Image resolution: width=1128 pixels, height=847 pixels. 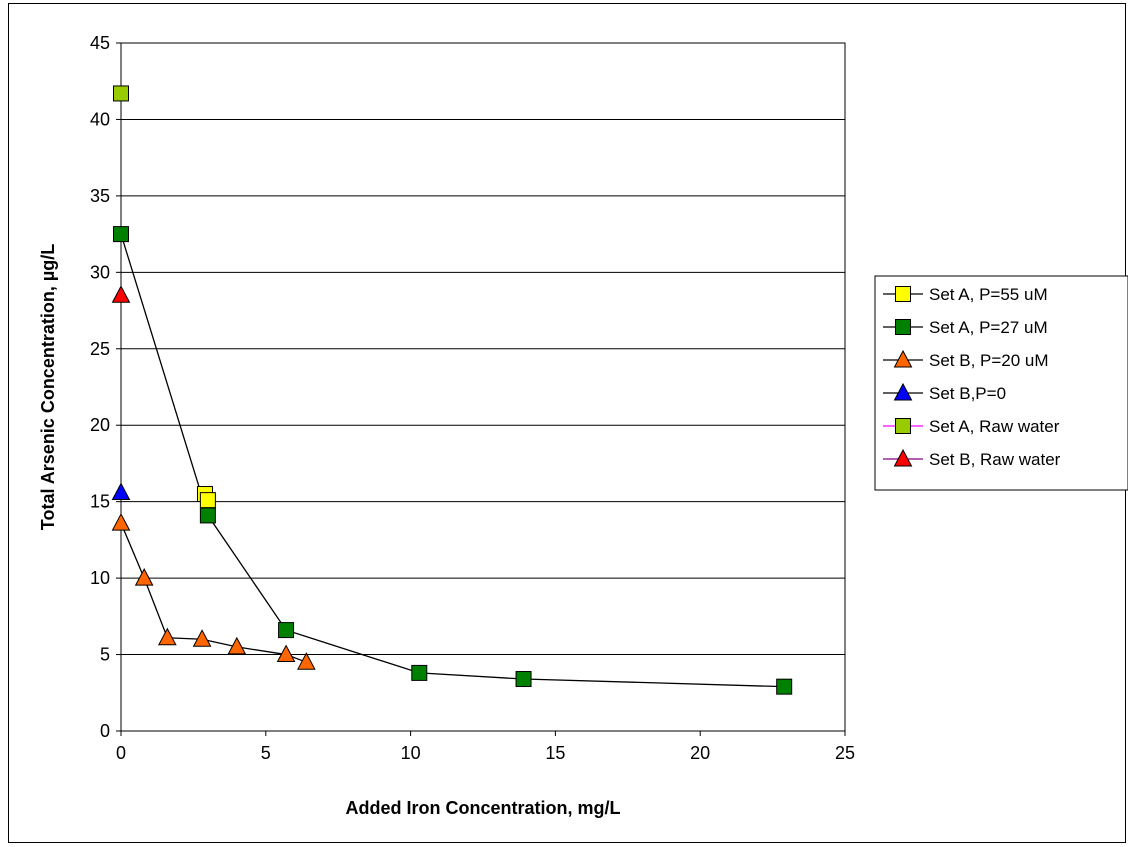 I want to click on y-axis-title: Total Arsenic Concentration, µg/L, so click(x=48, y=387).